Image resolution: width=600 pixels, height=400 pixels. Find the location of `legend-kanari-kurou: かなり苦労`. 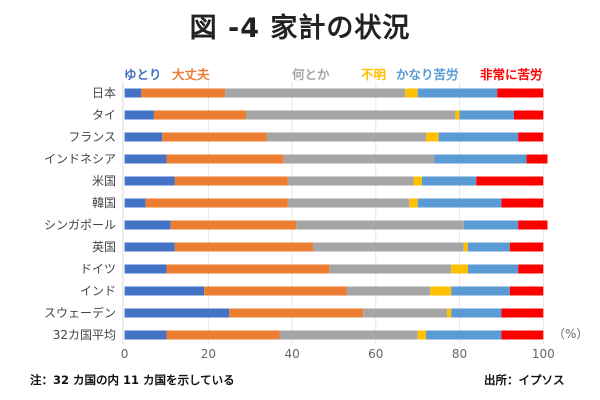

legend-kanari-kurou: かなり苦労 is located at coordinates (427, 74).